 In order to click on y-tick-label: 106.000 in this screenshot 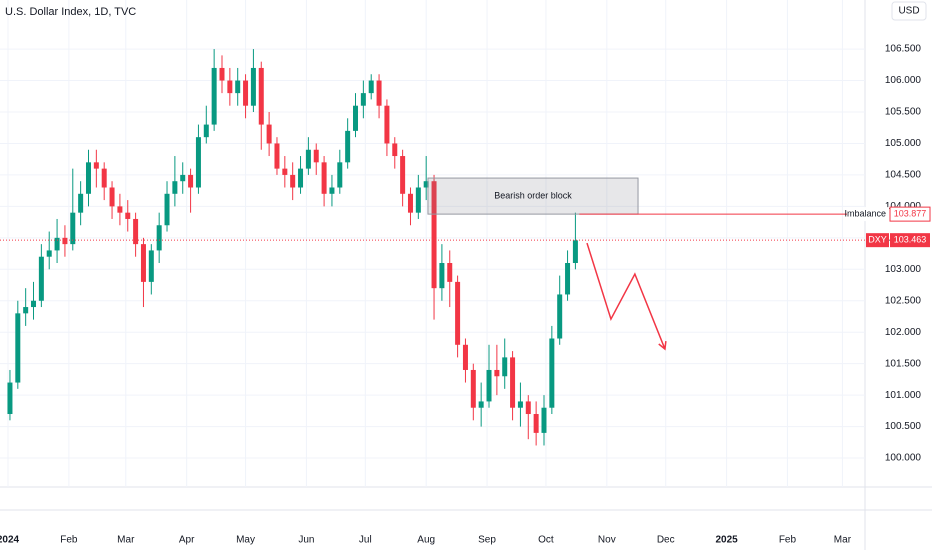, I will do `click(903, 80)`.